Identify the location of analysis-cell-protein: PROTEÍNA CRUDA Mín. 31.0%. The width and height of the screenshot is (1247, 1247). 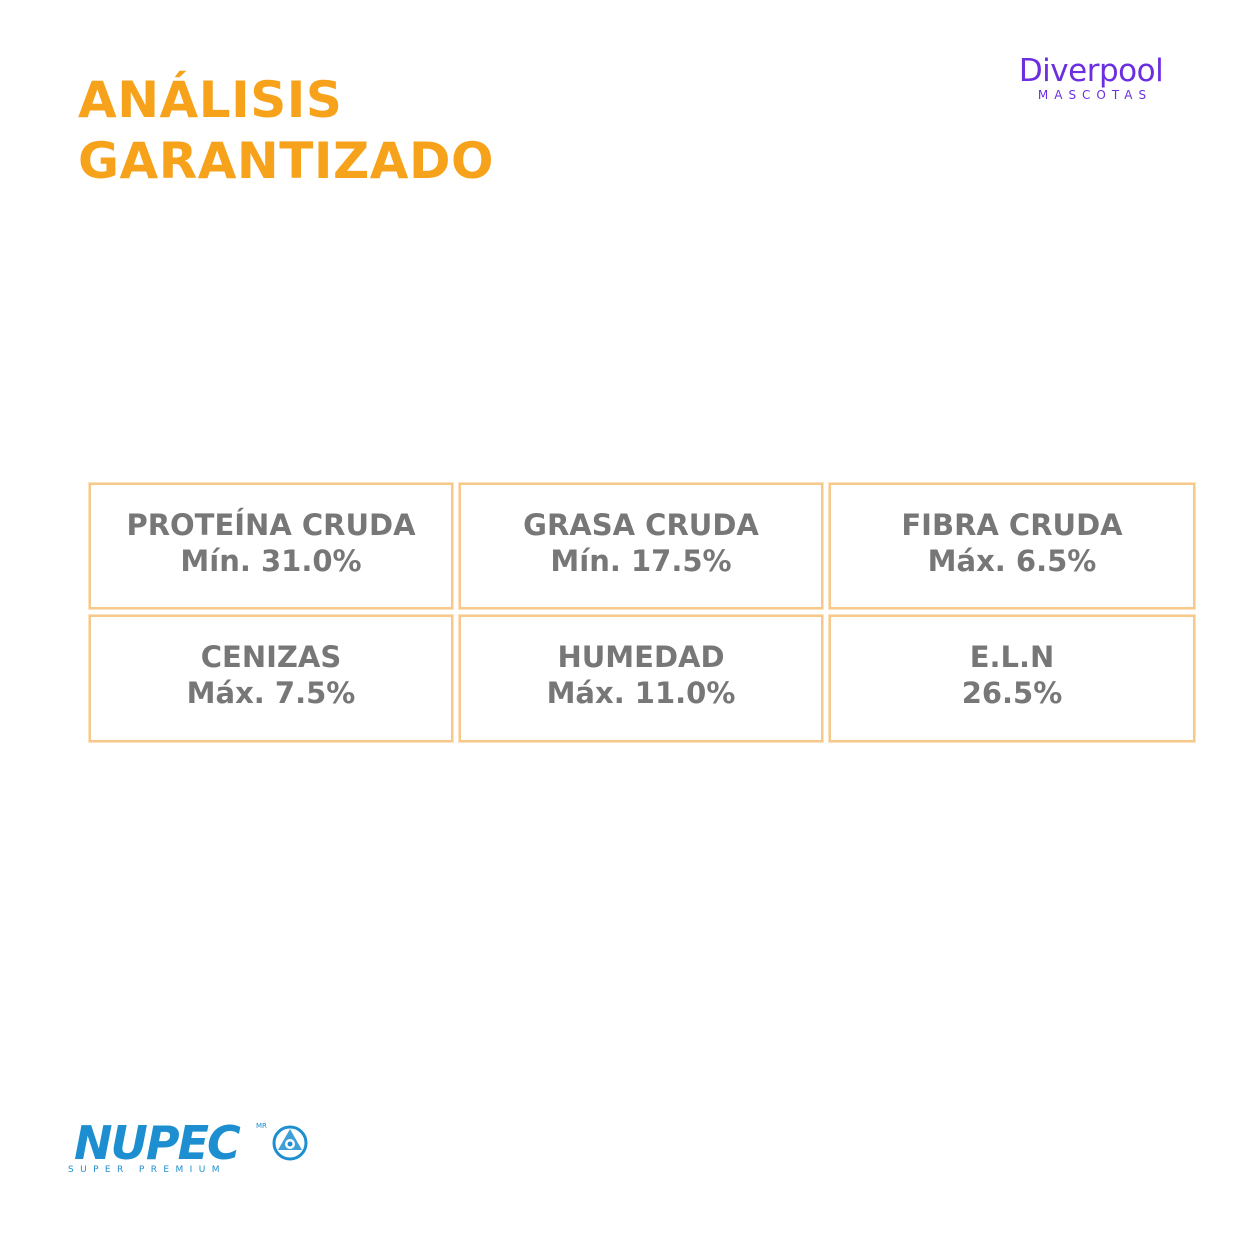
(271, 546).